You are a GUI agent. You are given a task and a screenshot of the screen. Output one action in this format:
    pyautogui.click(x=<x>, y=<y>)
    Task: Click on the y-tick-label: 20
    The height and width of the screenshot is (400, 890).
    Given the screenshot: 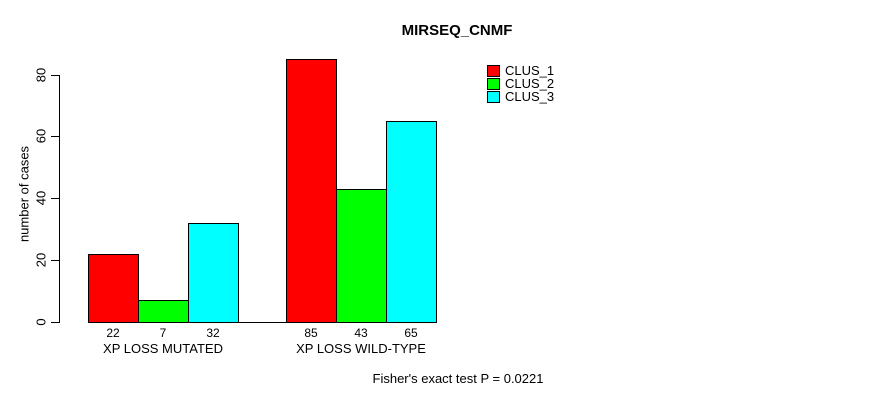 What is the action you would take?
    pyautogui.click(x=41, y=260)
    